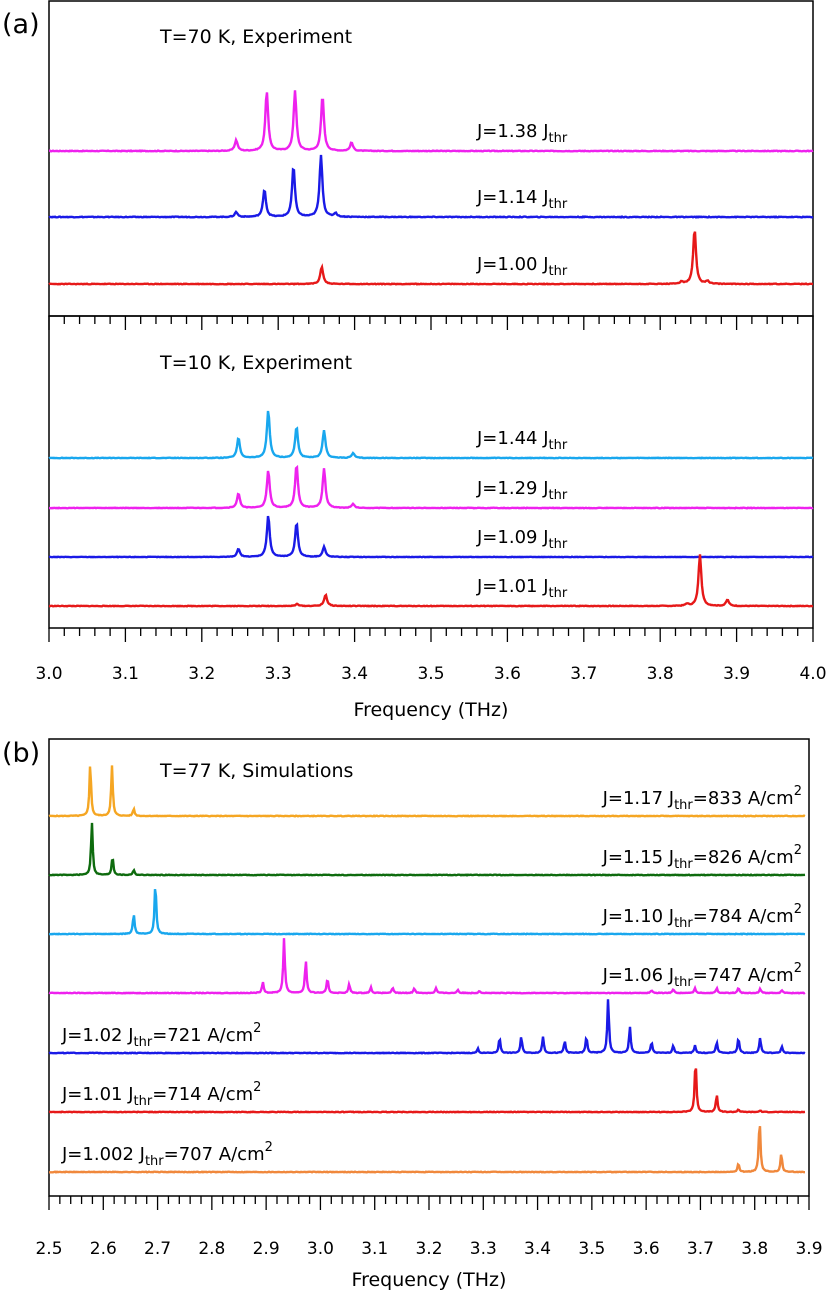 The image size is (830, 1292). What do you see at coordinates (48, 1249) in the screenshot?
I see `x-tick-label: 2.5` at bounding box center [48, 1249].